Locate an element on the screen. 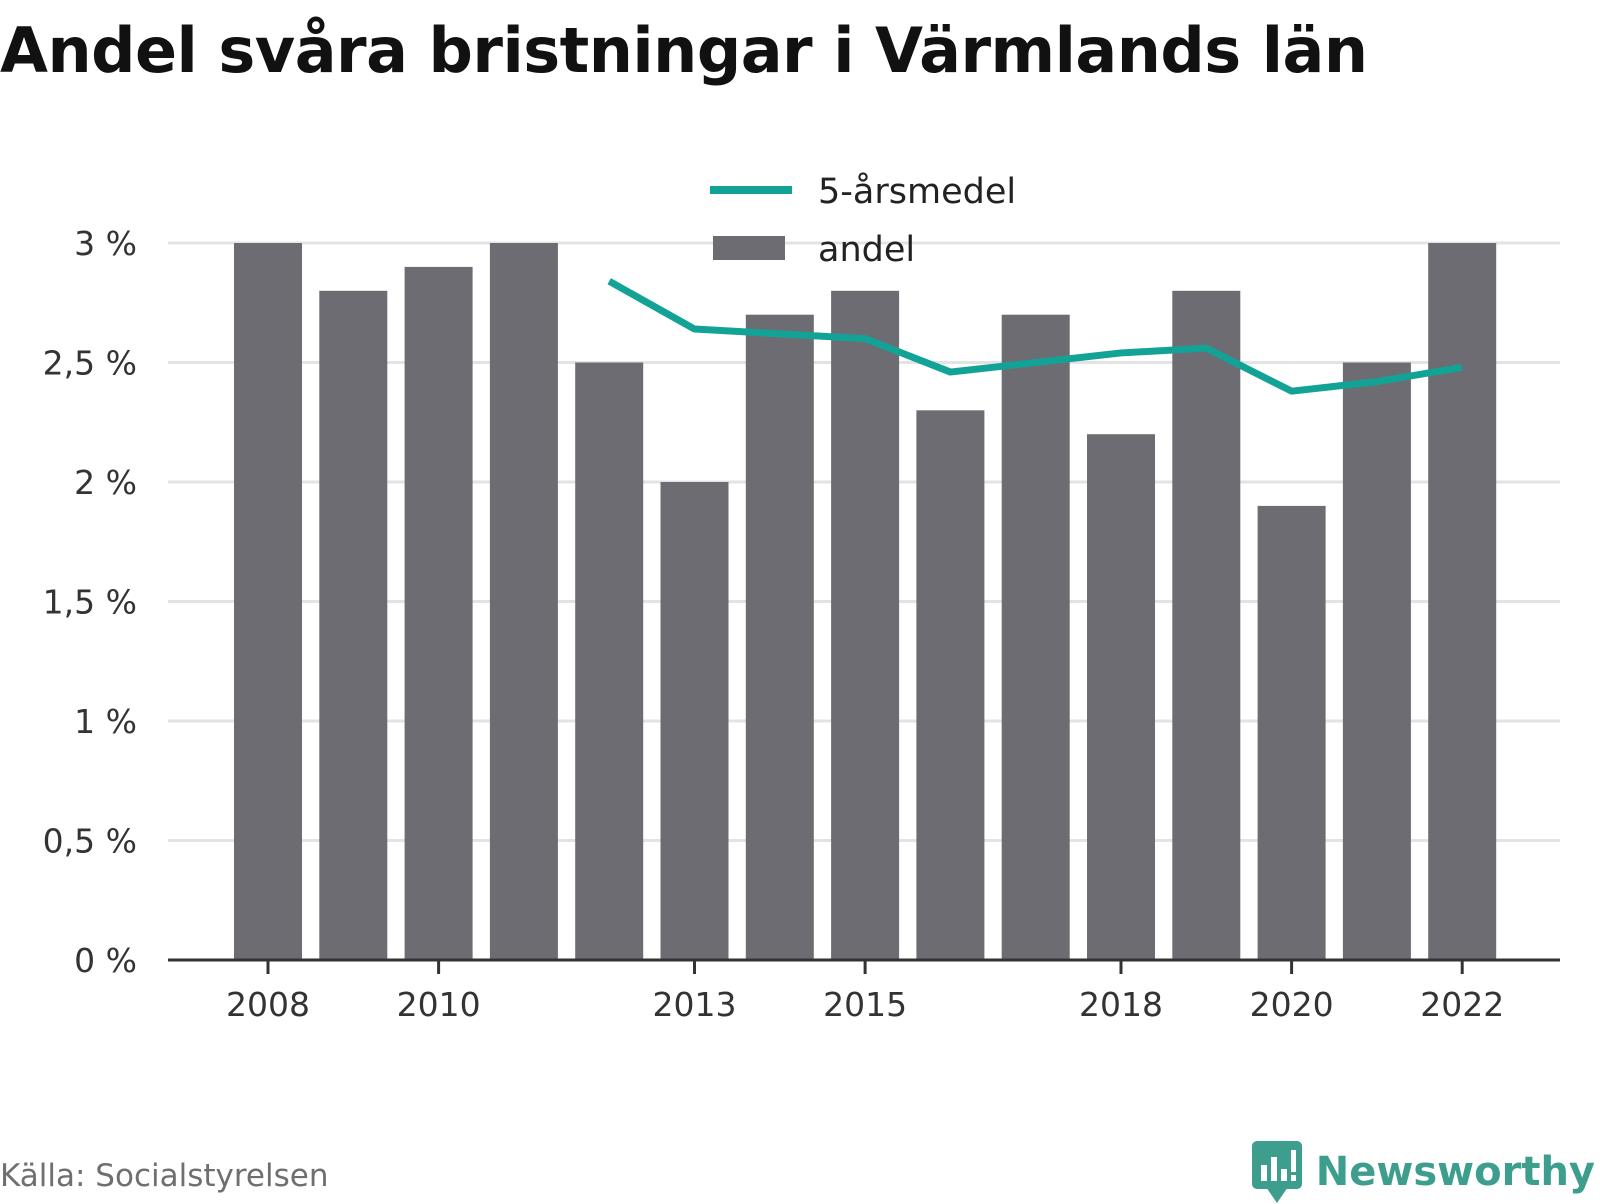 This screenshot has width=1600, height=1204. page-title: Andel svåra bristningar i Värmlands län is located at coordinates (684, 50).